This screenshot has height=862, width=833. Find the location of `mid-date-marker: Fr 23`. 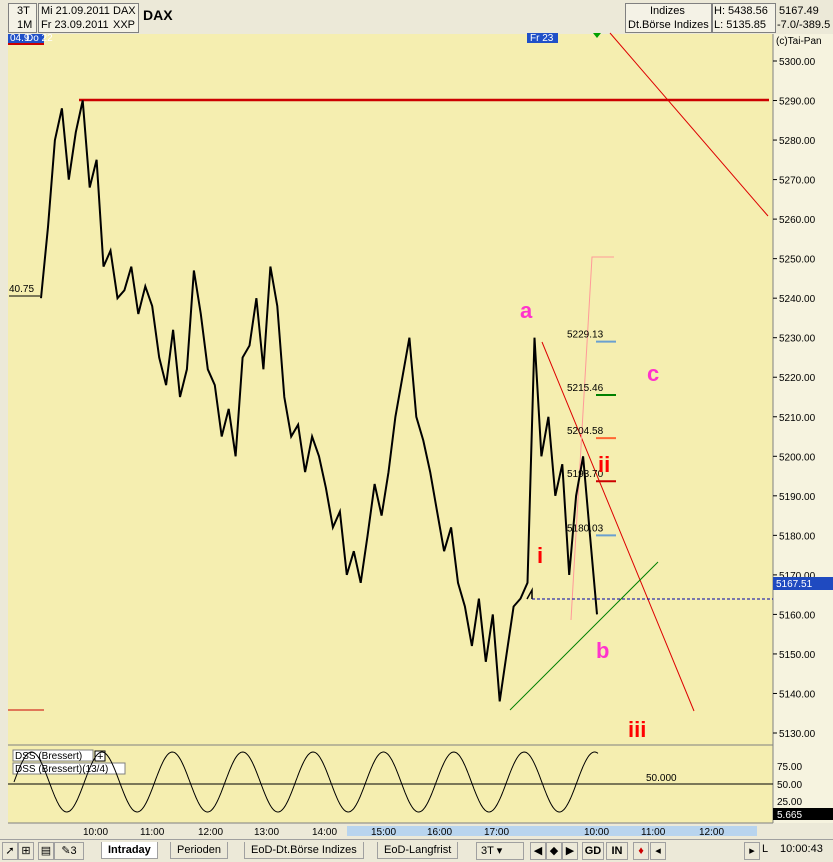

mid-date-marker: Fr 23 is located at coordinates (542, 38).